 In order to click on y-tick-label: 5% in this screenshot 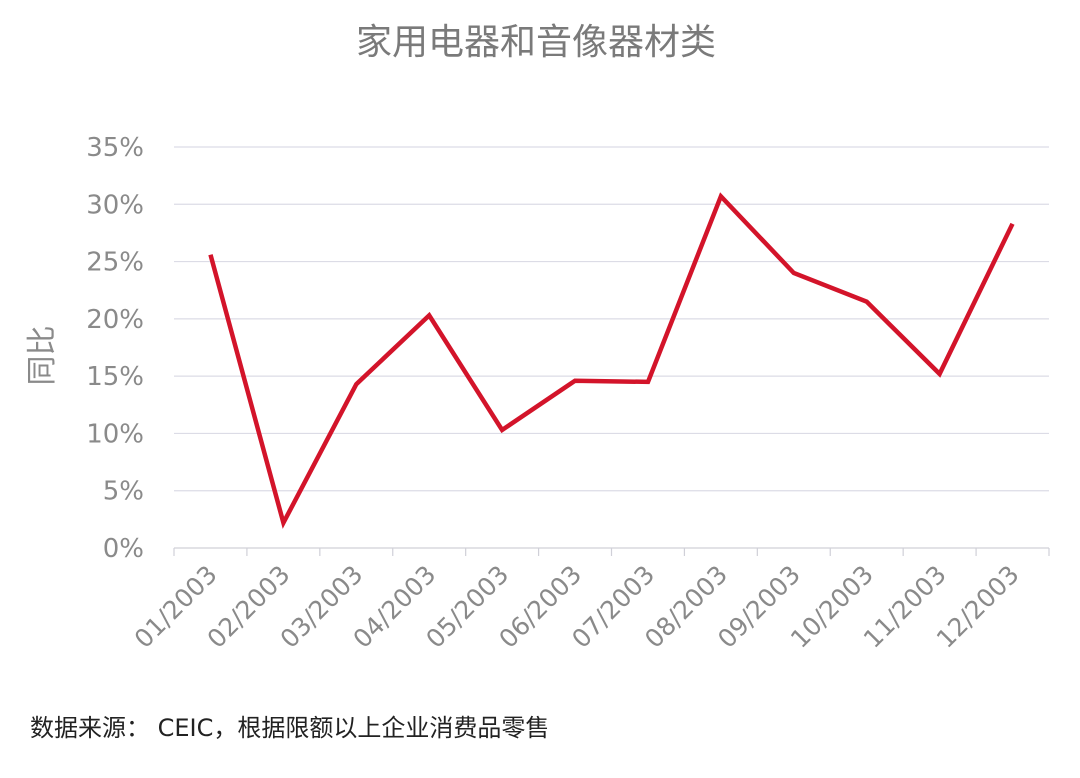, I will do `click(123, 492)`.